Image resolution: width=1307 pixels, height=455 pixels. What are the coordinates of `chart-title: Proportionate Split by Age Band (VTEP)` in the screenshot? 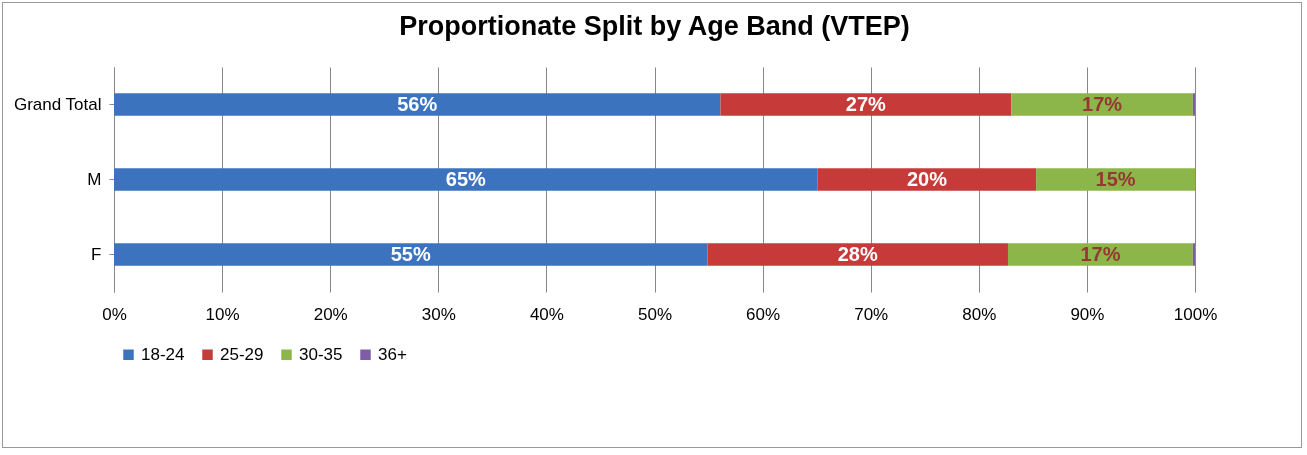 It's located at (654, 26).